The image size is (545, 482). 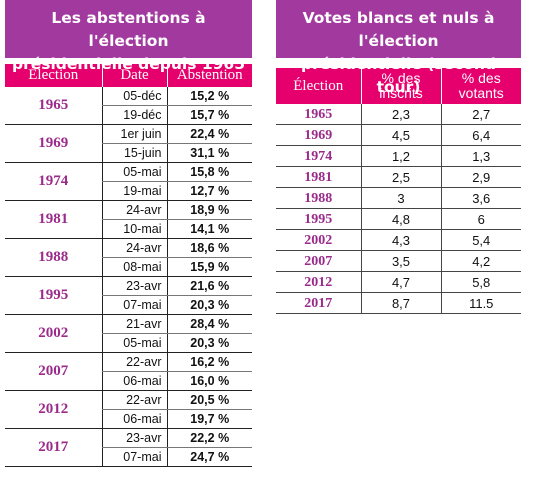 I want to click on table-row: 1981 24-avr 18,9 %, so click(x=128, y=219).